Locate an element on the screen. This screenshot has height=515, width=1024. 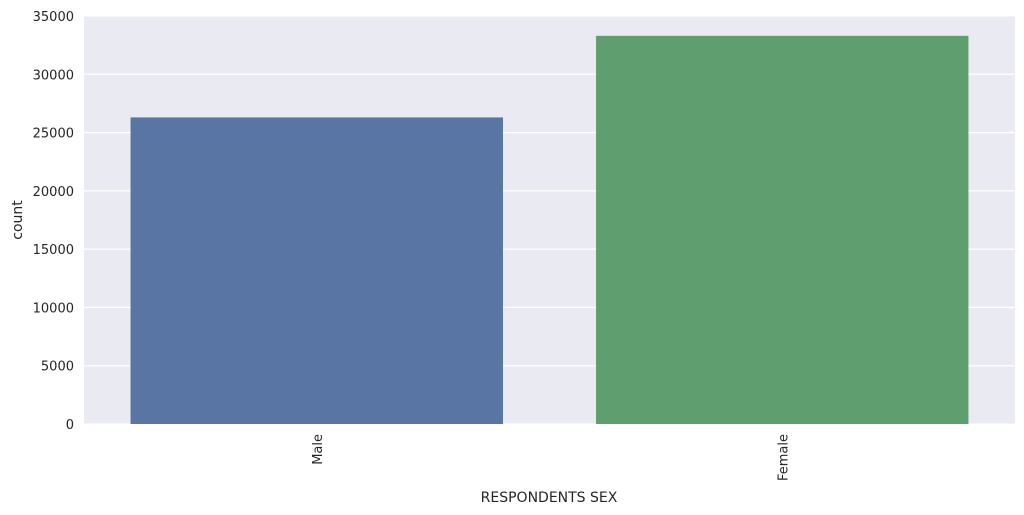
y-axis-label: count is located at coordinates (18, 220).